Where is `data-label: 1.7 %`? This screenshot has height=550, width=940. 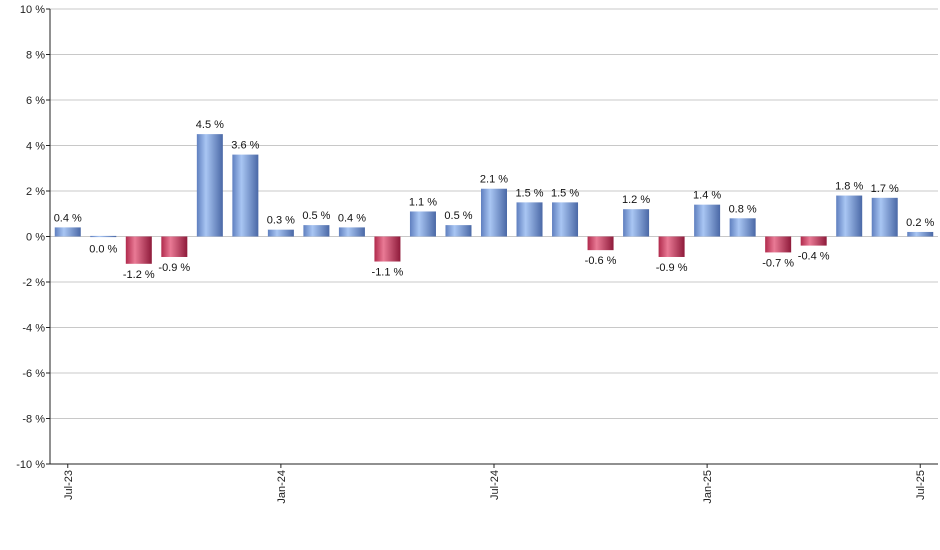
data-label: 1.7 % is located at coordinates (885, 189).